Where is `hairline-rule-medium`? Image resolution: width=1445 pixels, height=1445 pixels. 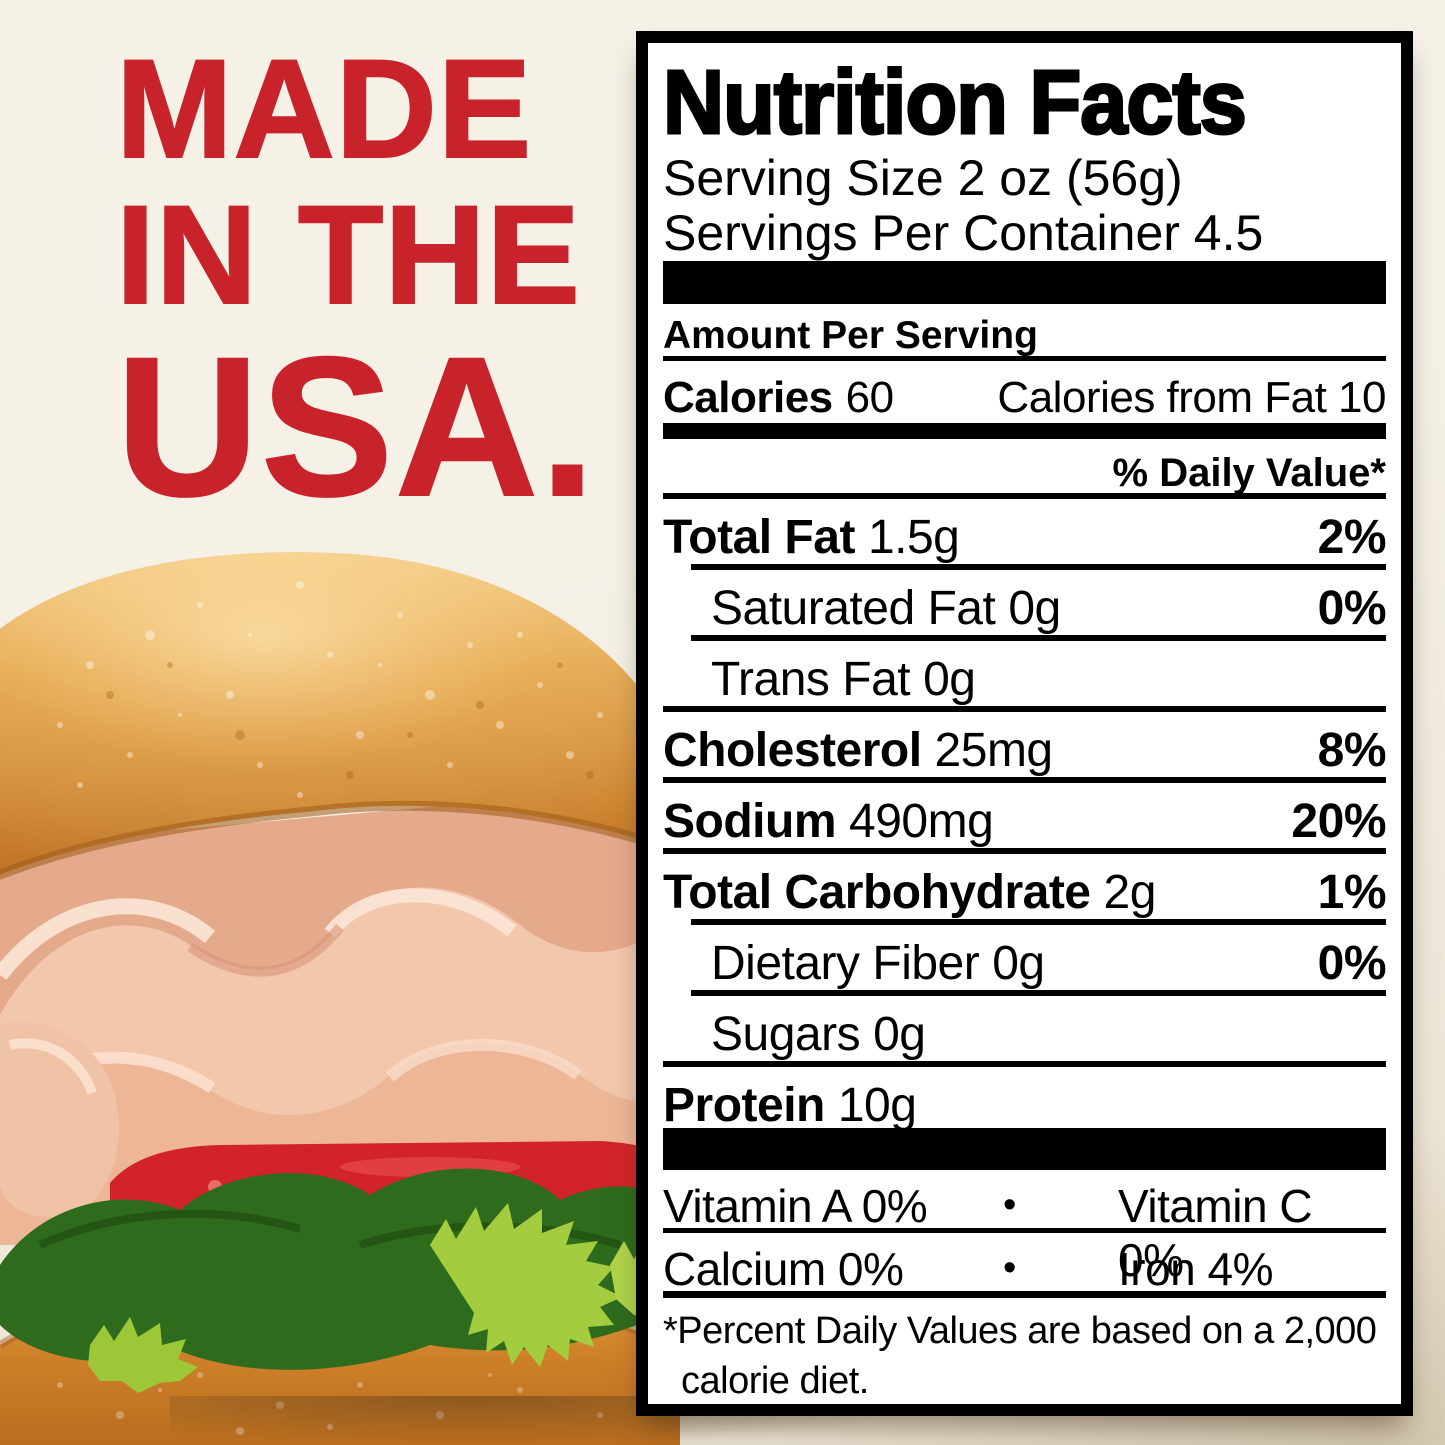
hairline-rule-medium is located at coordinates (1024, 1294).